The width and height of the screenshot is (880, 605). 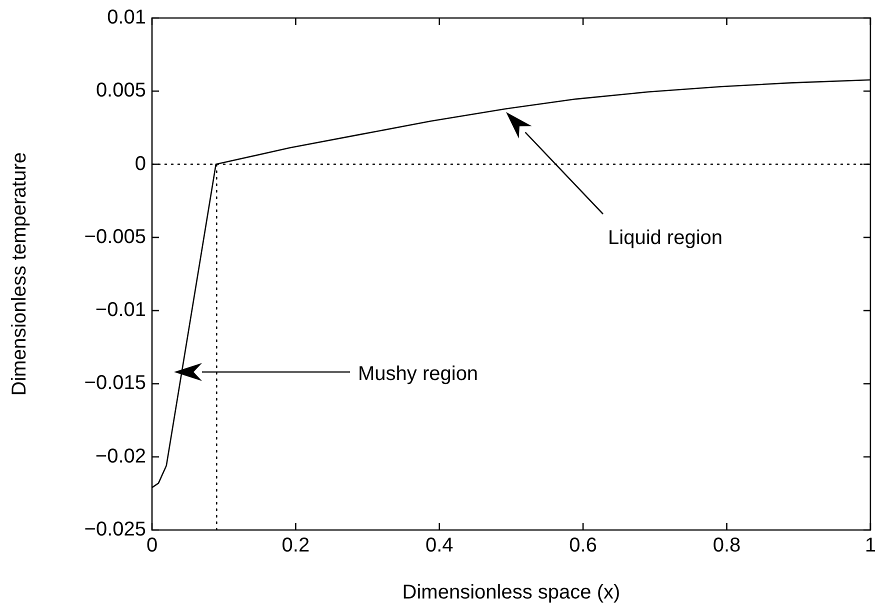 I want to click on annotation: Liquid region, so click(x=665, y=238).